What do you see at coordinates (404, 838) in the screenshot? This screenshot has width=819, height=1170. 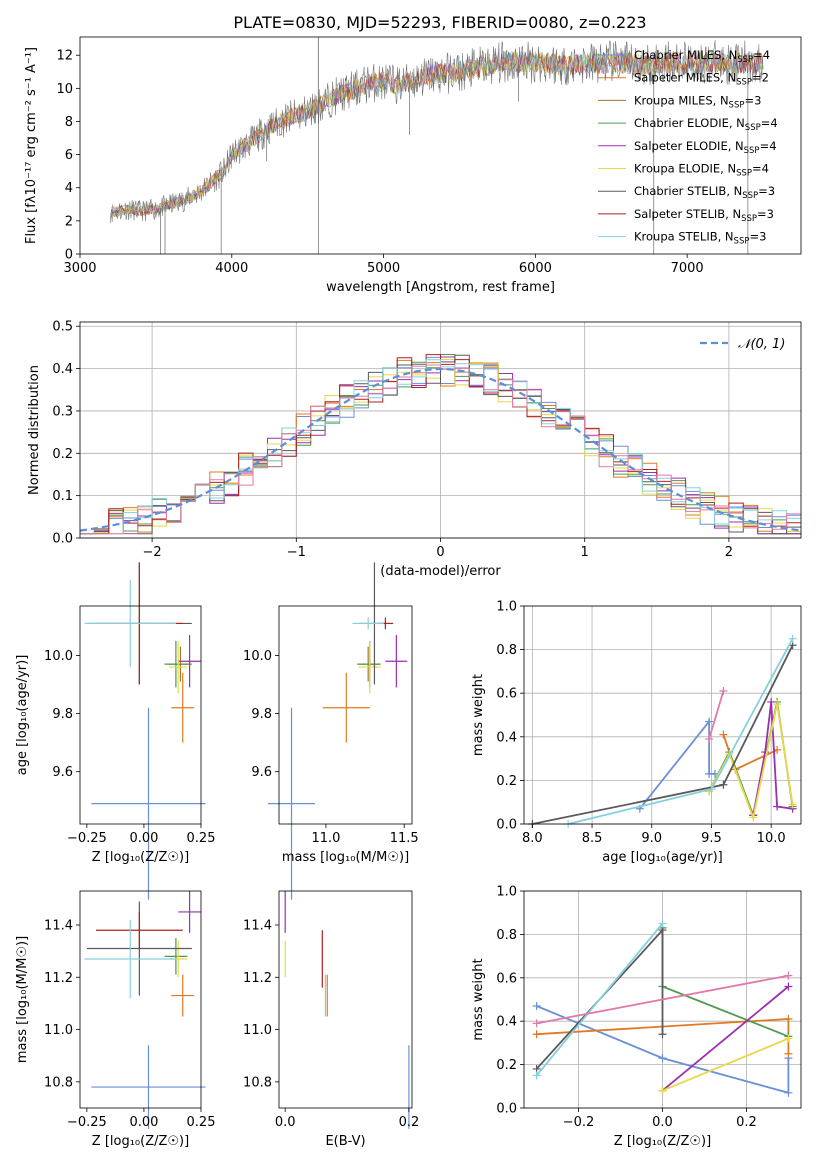 I see `x-tick-label: 11.5` at bounding box center [404, 838].